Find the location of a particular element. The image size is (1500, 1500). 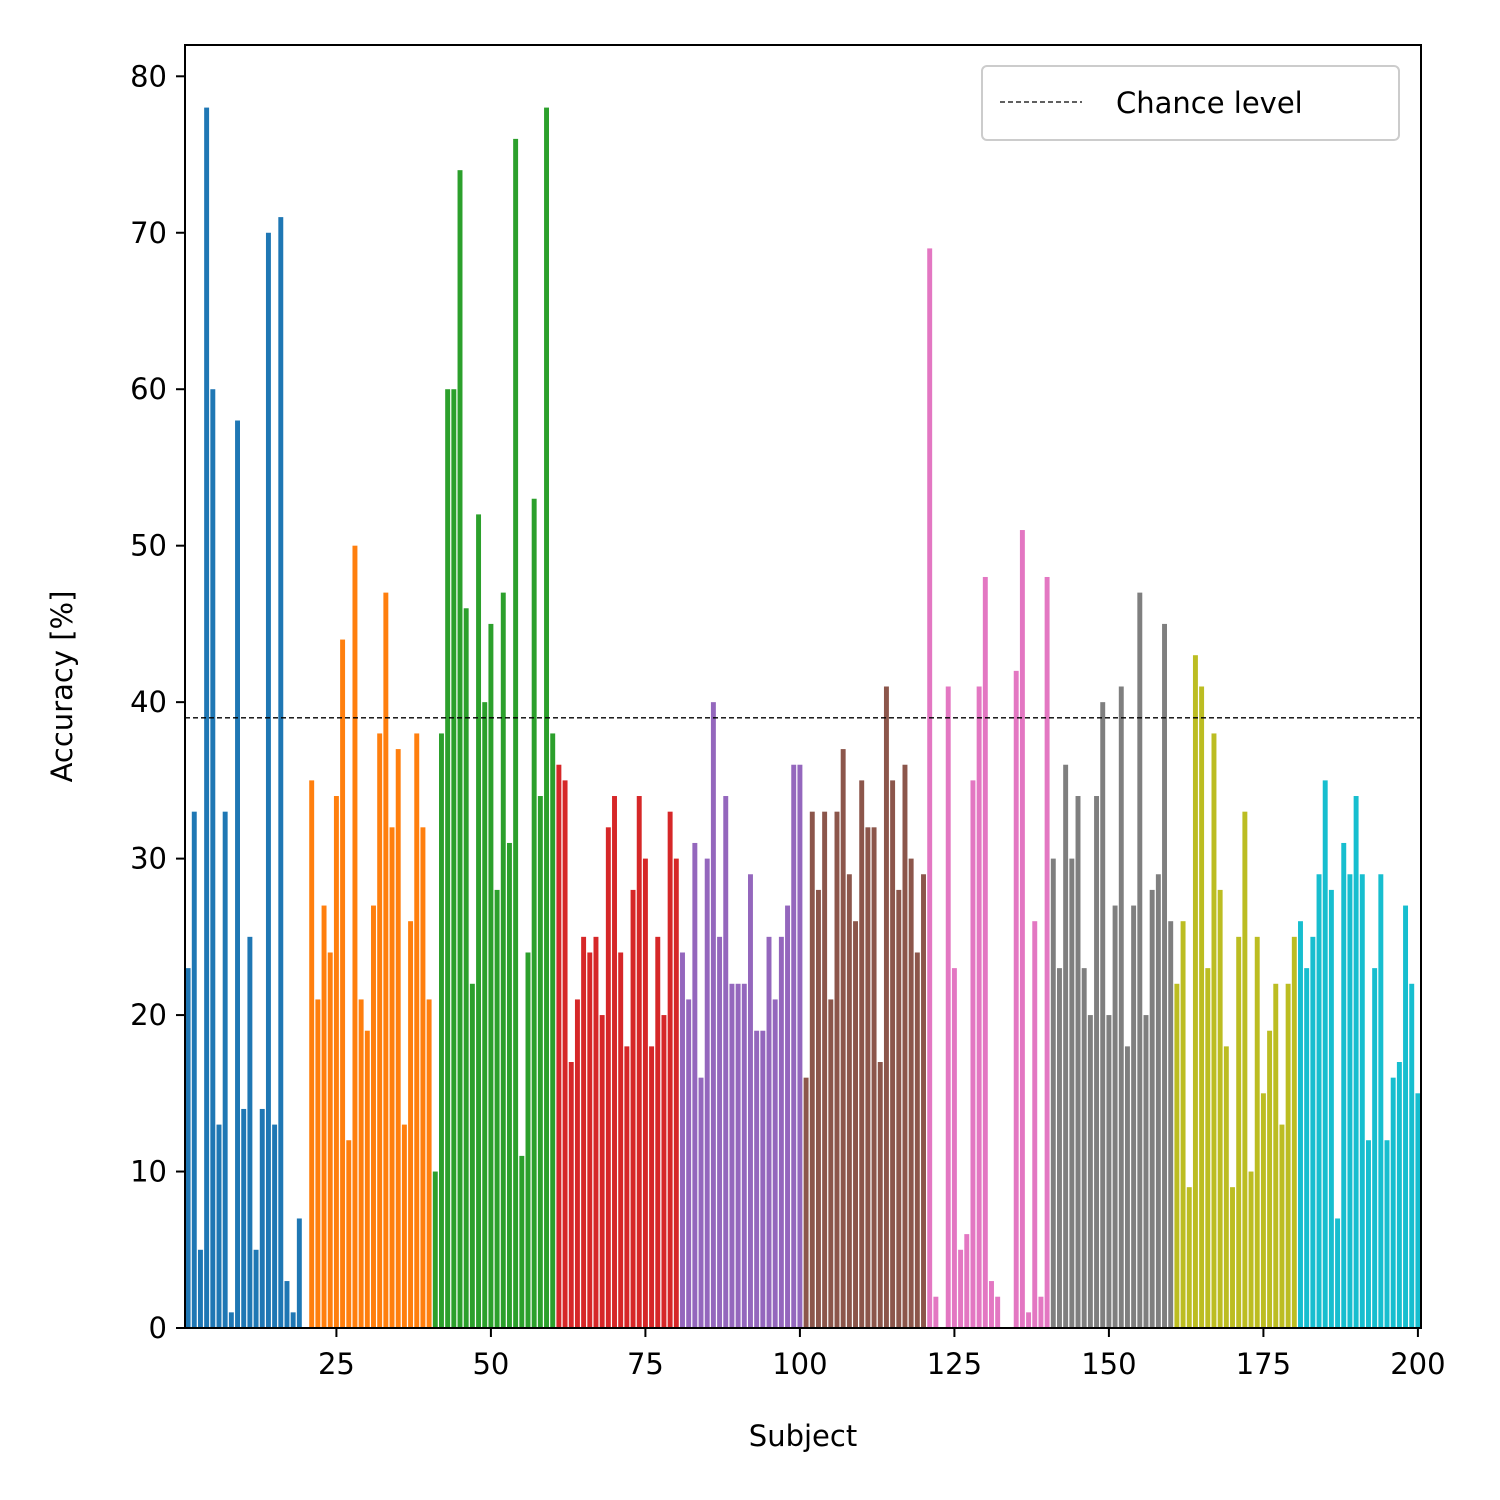

x-tick-label: 50 is located at coordinates (490, 1364).